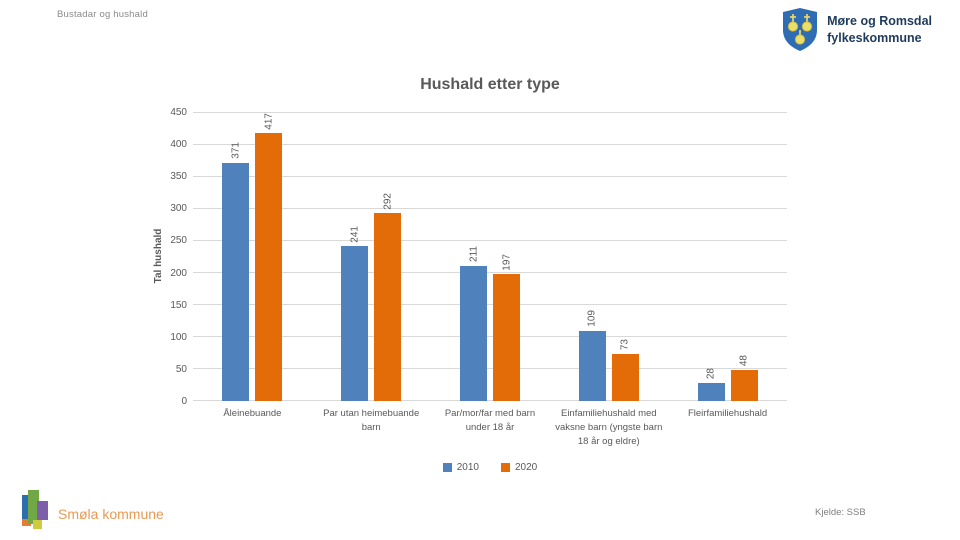 The width and height of the screenshot is (960, 540). What do you see at coordinates (178, 145) in the screenshot?
I see `y-tick-label: 400` at bounding box center [178, 145].